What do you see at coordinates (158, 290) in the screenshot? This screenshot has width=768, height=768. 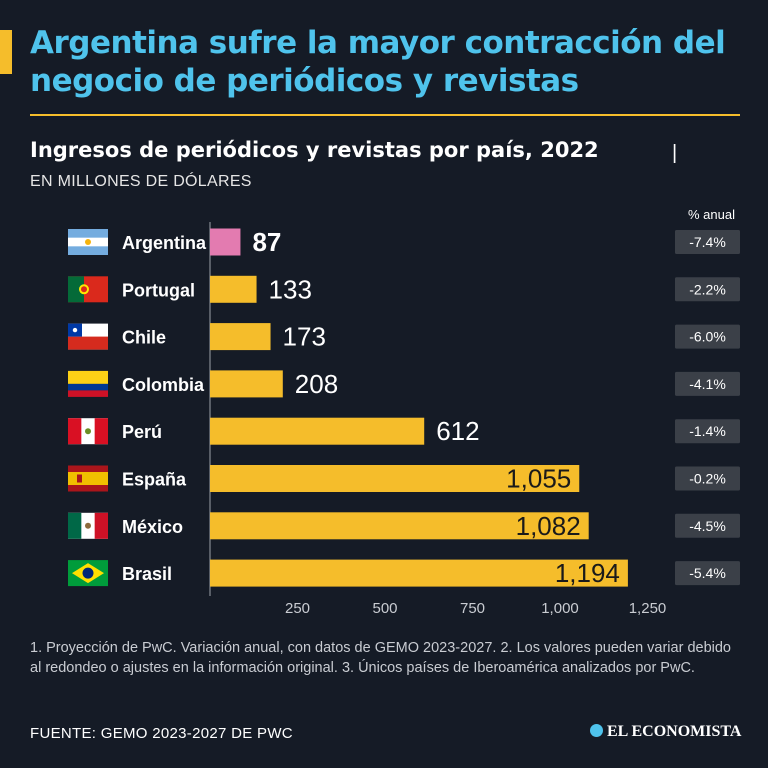 I see `country-label: Portugal` at bounding box center [158, 290].